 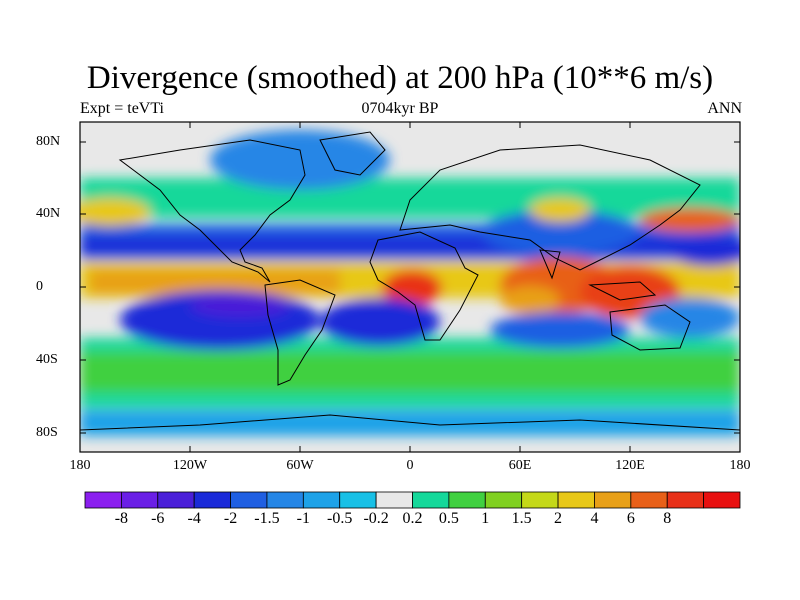 I want to click on colorbar-label: 8, so click(x=667, y=518).